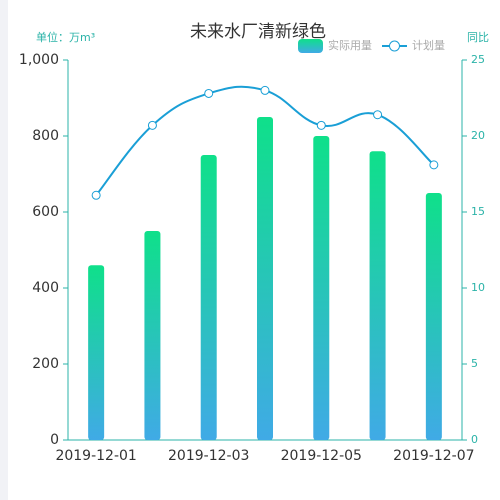  What do you see at coordinates (474, 439) in the screenshot?
I see `y2-tick-label: 0` at bounding box center [474, 439].